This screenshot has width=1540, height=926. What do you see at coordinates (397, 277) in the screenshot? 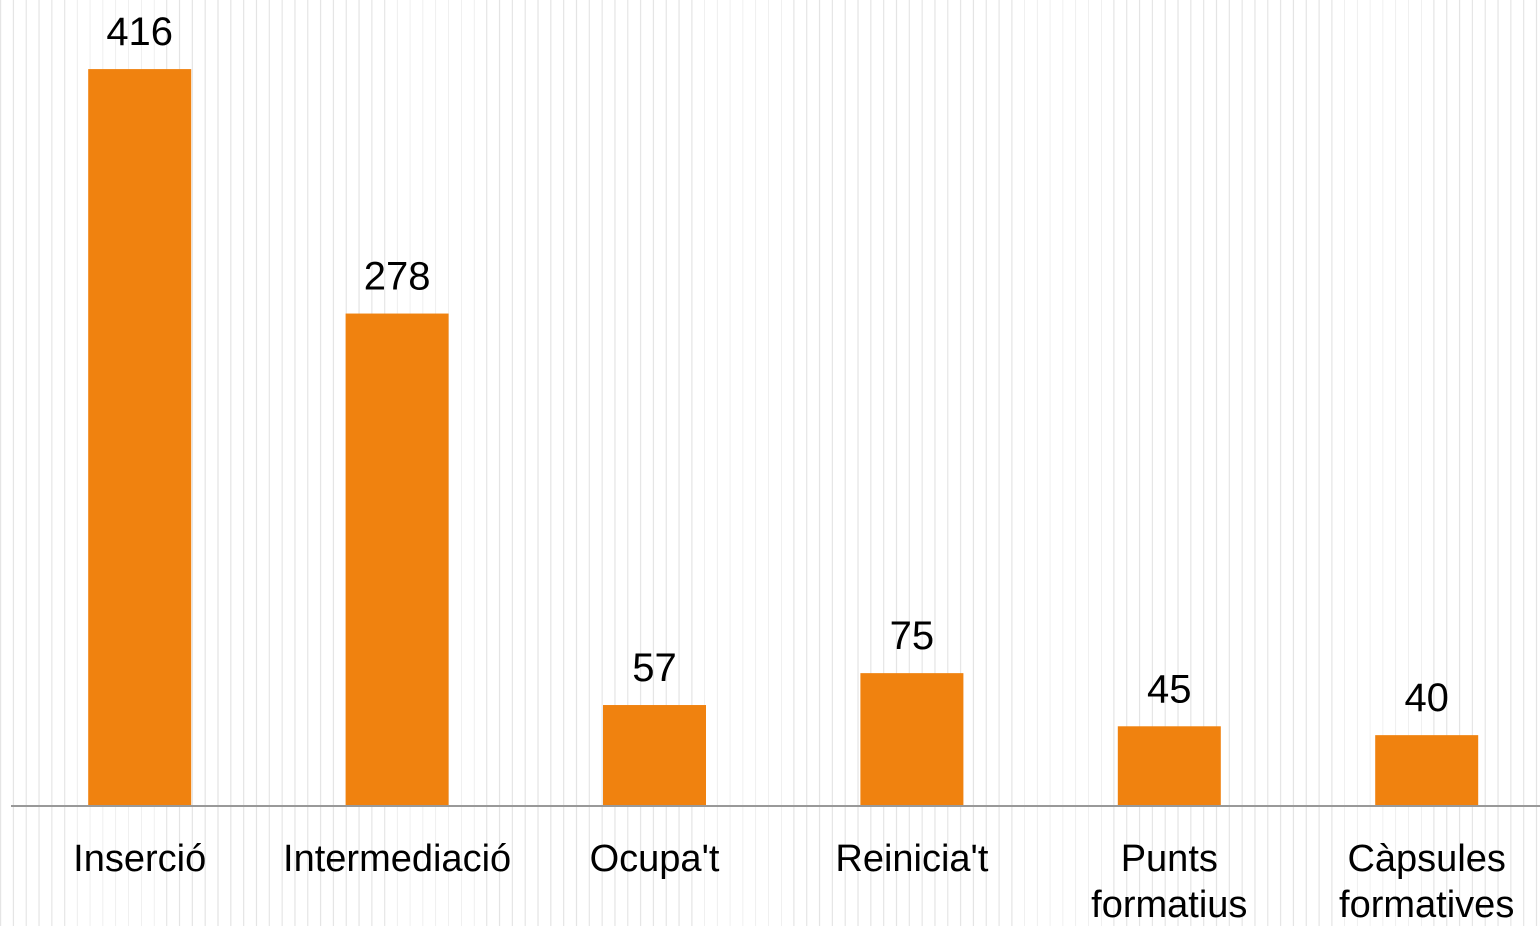
I see `data-label: 278` at bounding box center [397, 277].